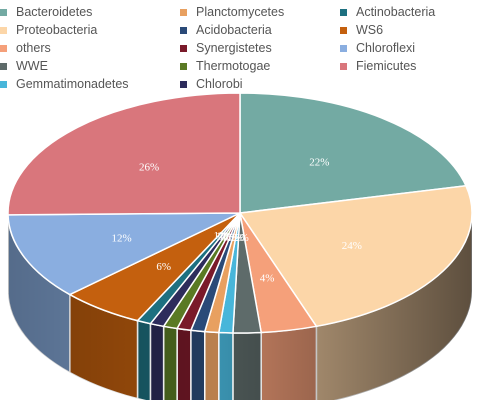  What do you see at coordinates (219, 84) in the screenshot?
I see `legend-label: Chlorobi` at bounding box center [219, 84].